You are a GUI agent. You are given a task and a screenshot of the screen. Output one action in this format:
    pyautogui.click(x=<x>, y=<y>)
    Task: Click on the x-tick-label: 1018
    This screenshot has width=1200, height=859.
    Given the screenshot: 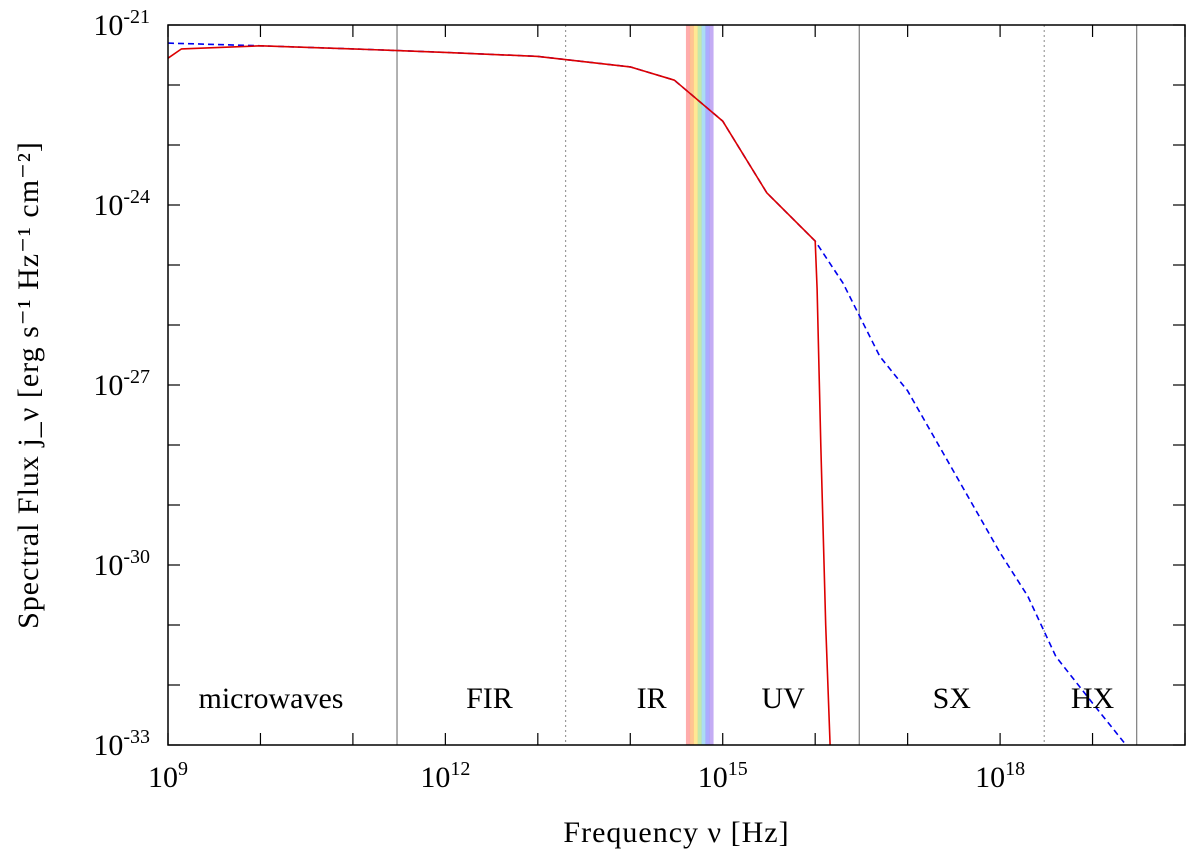 What is the action you would take?
    pyautogui.click(x=1000, y=776)
    